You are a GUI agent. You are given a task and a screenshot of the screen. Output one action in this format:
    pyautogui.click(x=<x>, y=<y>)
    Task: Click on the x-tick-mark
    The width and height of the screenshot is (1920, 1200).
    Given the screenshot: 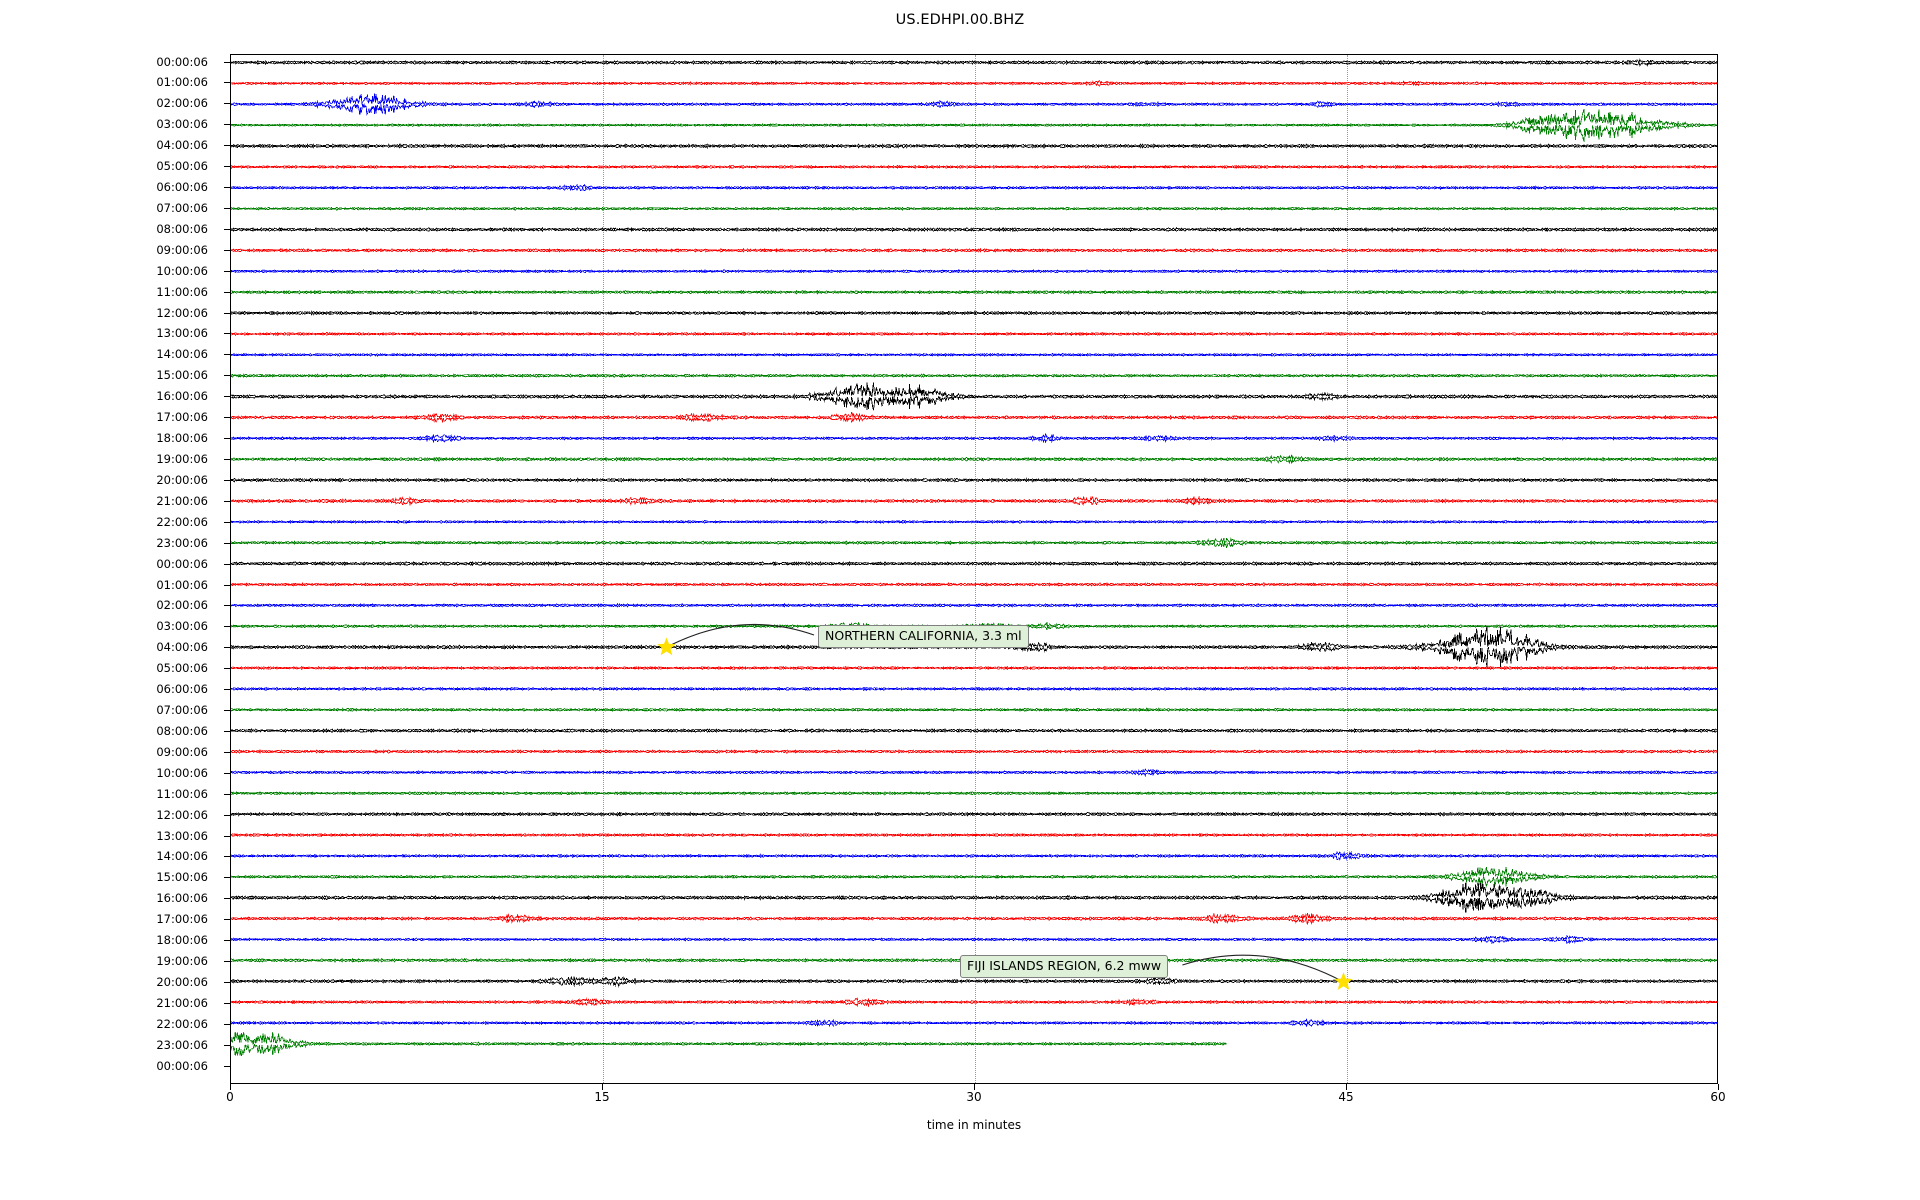 What is the action you would take?
    pyautogui.click(x=230, y=1087)
    